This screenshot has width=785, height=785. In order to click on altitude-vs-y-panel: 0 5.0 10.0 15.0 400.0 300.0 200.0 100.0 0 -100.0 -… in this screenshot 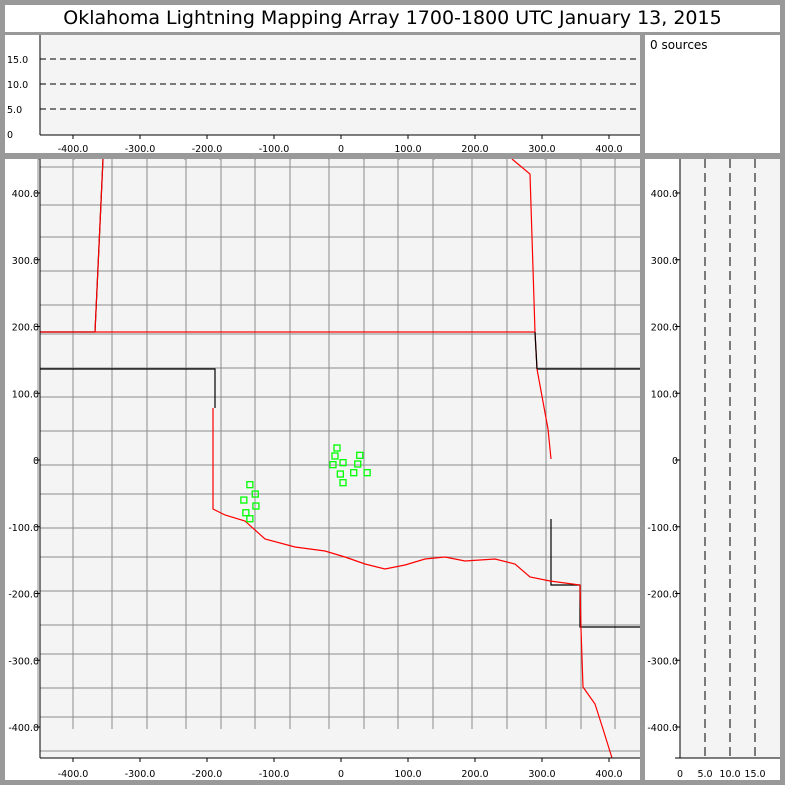, I will do `click(712, 469)`.